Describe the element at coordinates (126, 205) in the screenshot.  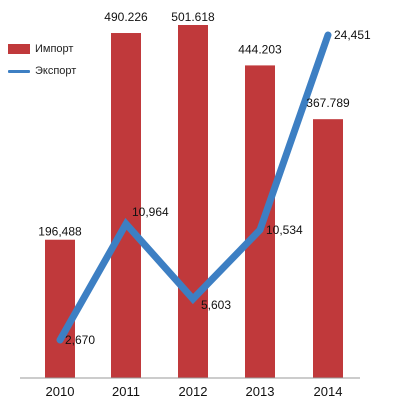
I see `bar-import-2011` at that location.